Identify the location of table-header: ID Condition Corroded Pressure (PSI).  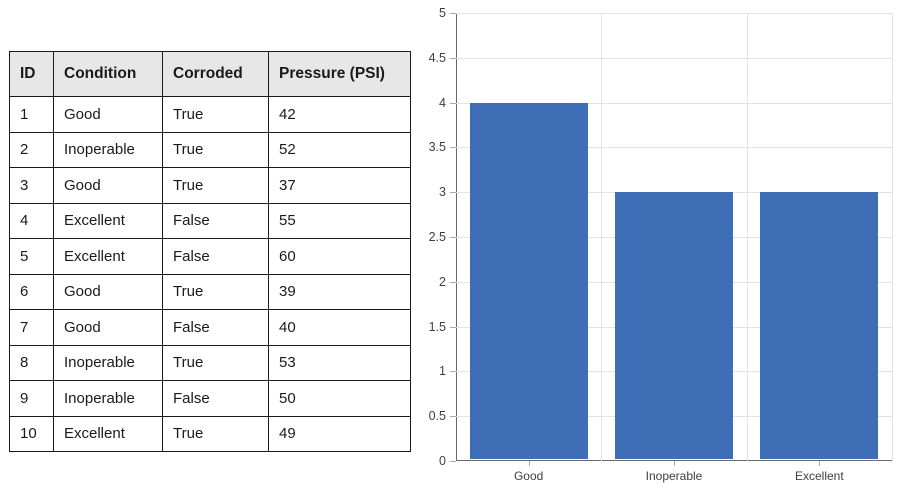
(210, 74).